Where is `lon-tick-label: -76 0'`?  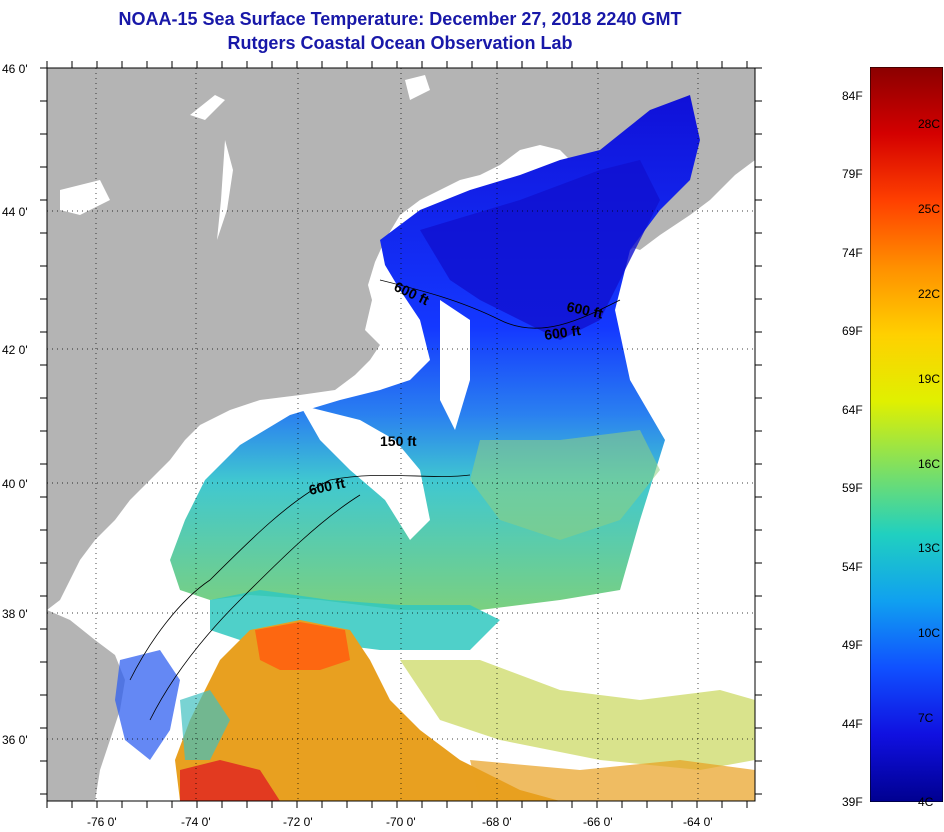
lon-tick-label: -76 0' is located at coordinates (102, 822).